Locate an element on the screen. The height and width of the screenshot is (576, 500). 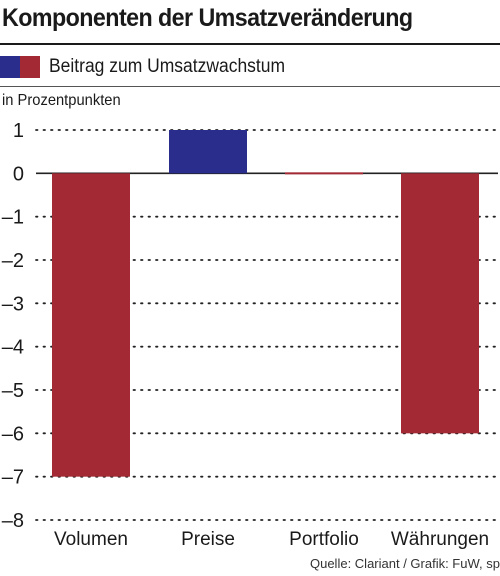
title-rule is located at coordinates (250, 44).